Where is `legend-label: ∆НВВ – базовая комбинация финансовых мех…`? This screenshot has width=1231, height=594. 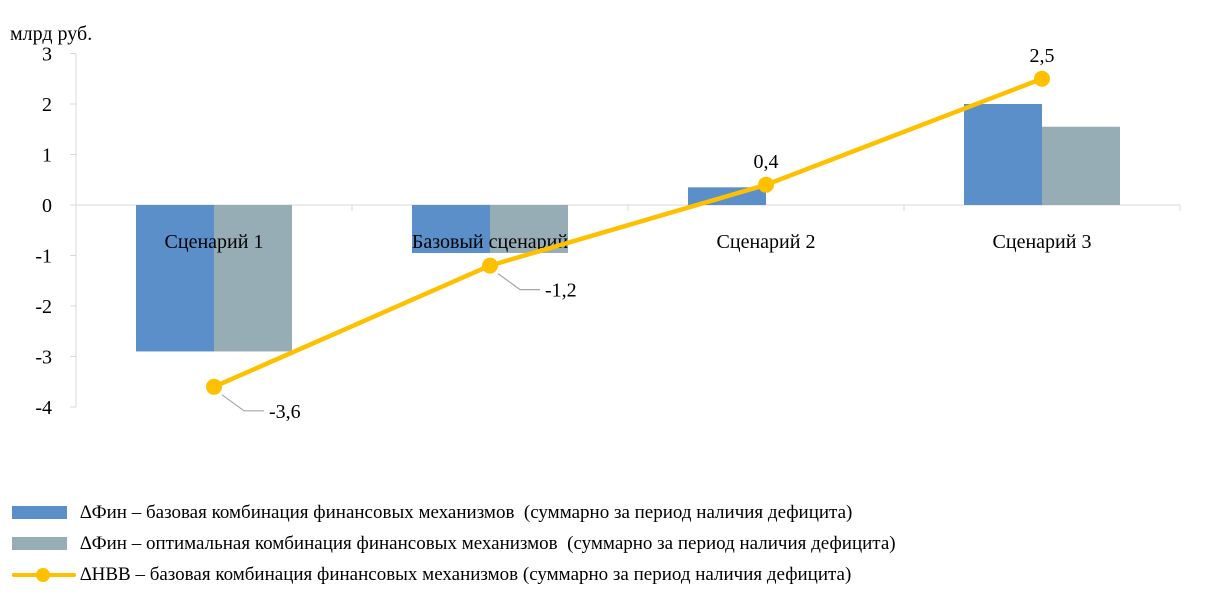
legend-label: ∆НВВ – базовая комбинация финансовых мех… is located at coordinates (466, 574).